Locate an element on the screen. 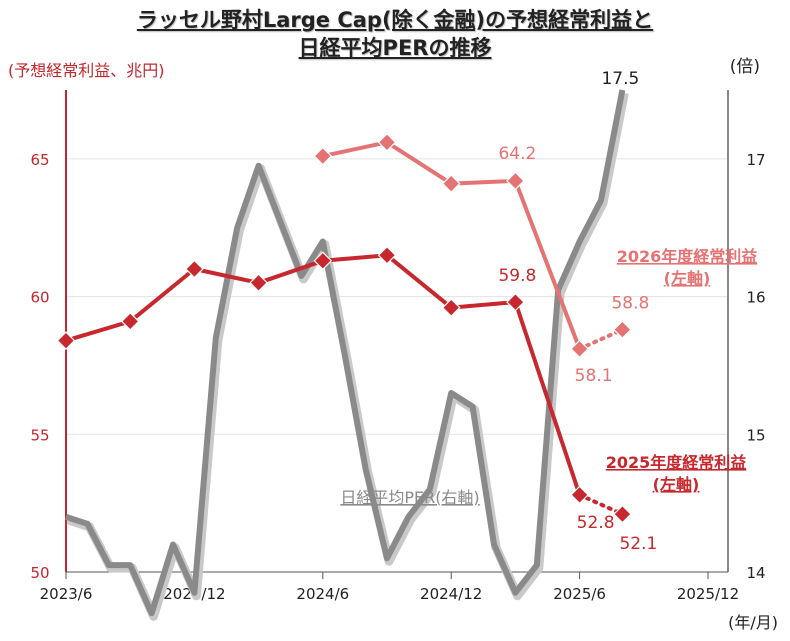  right-tick-label: 16 is located at coordinates (755, 298).